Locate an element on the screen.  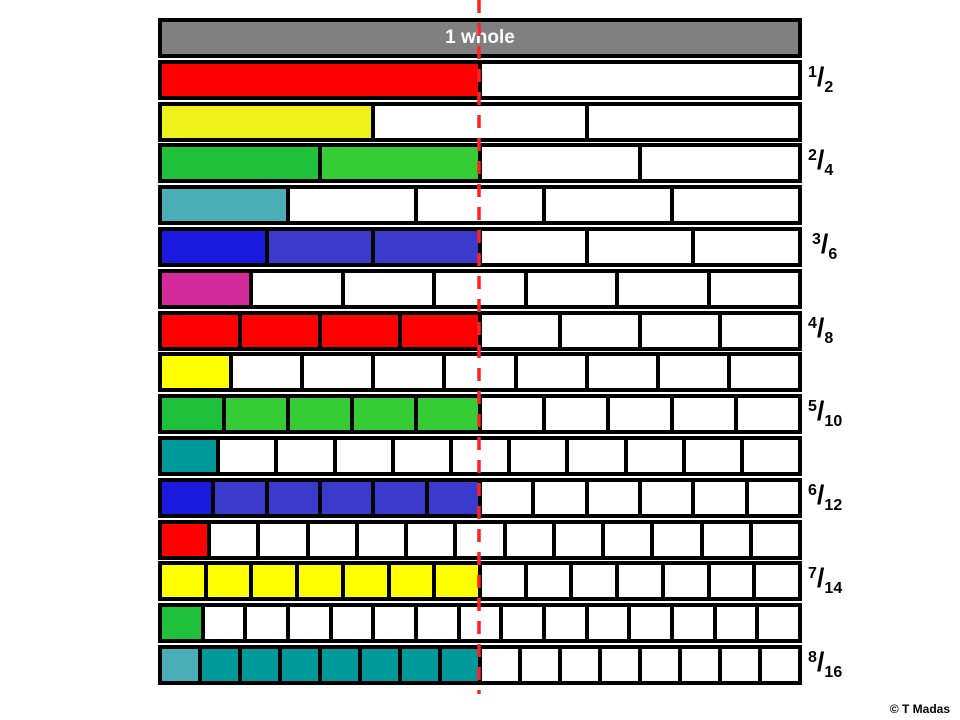
fraction-label: 7/14 is located at coordinates (825, 580).